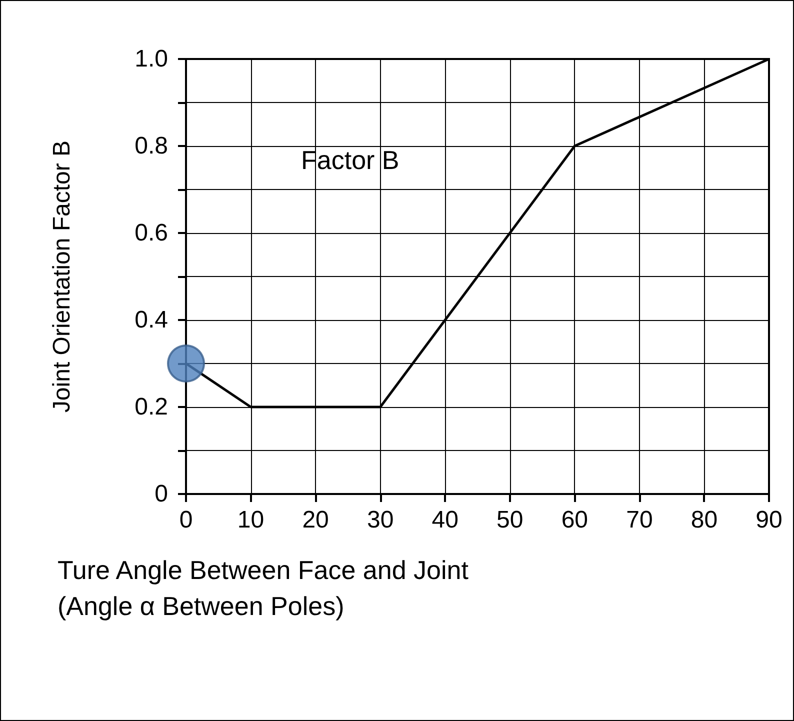 This screenshot has width=794, height=721. I want to click on y-tick-label: 0.6, so click(151, 233).